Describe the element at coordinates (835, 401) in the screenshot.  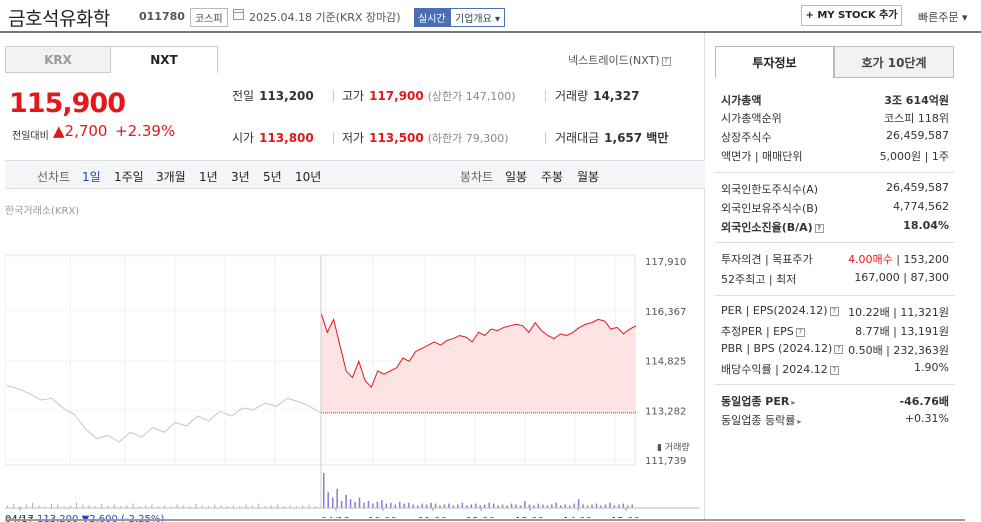
I see `sector-per-row: 동일업종 PER ▸ -46.76배` at that location.